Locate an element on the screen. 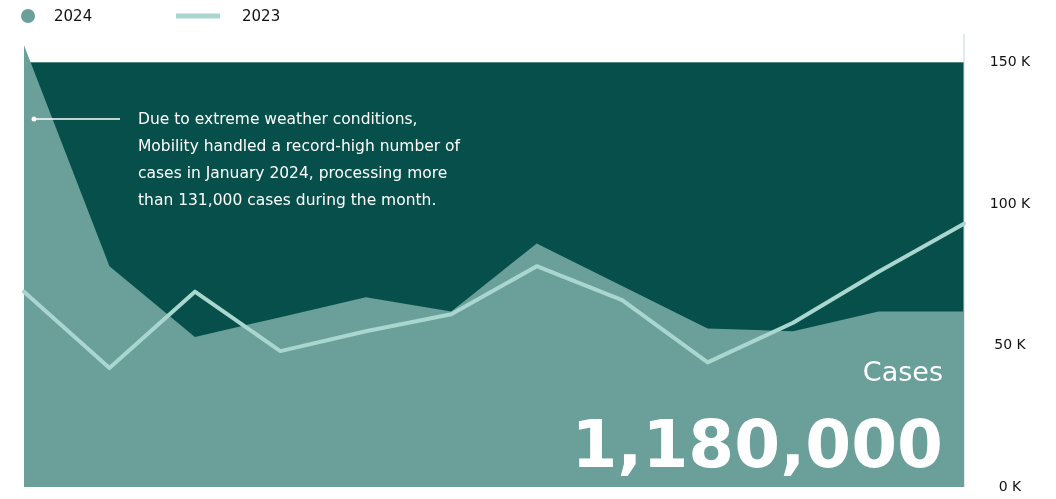 The height and width of the screenshot is (499, 1056). annotation: Due to extreme weather conditions, Mobility handled a record-high number of cases in January 2024, processing more than 131,000 cases during the month. is located at coordinates (299, 159).